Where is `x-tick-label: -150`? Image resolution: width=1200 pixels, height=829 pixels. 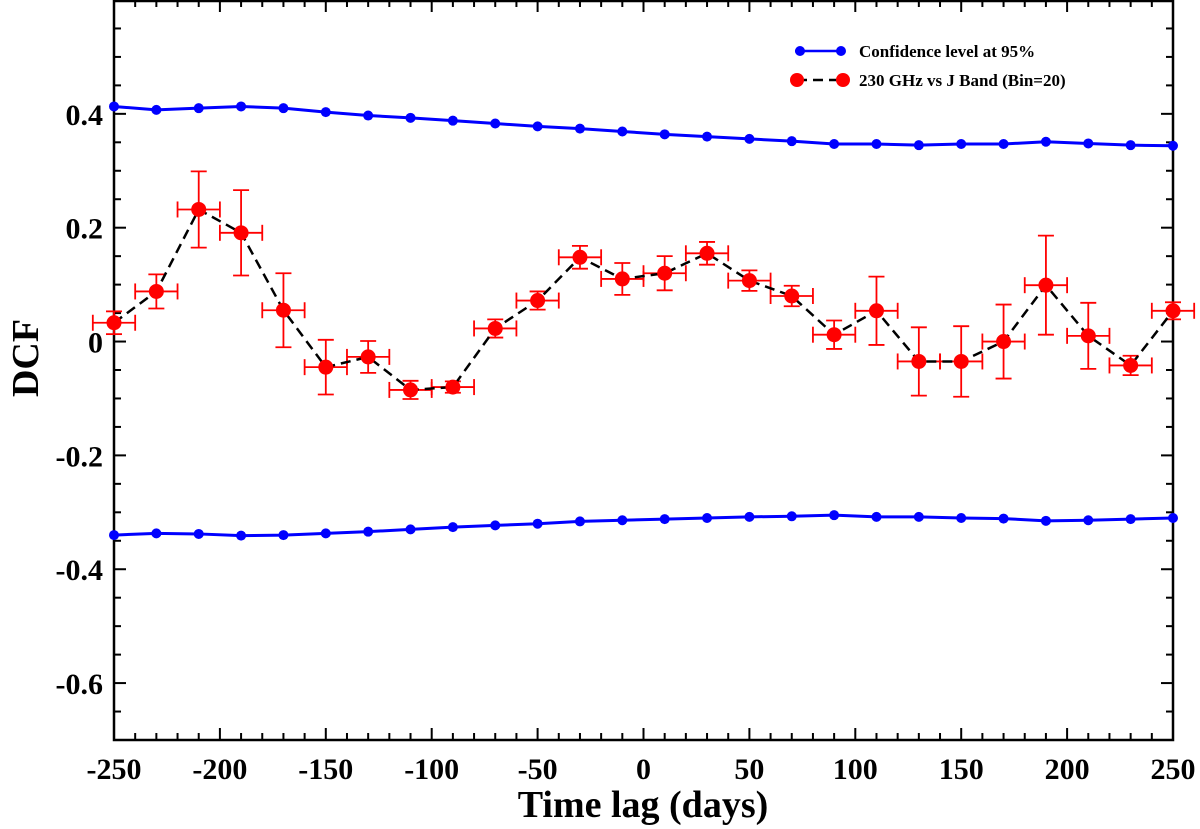 x-tick-label: -150 is located at coordinates (325, 769).